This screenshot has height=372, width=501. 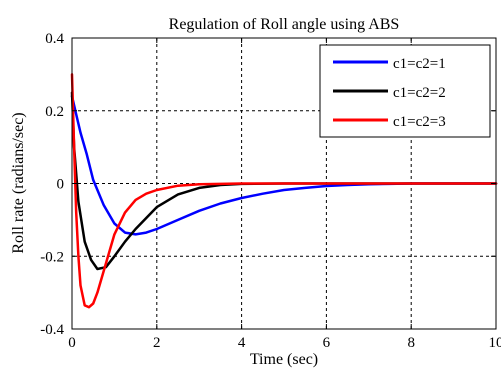 I want to click on x-axis-title: Time (sec), so click(x=284, y=359).